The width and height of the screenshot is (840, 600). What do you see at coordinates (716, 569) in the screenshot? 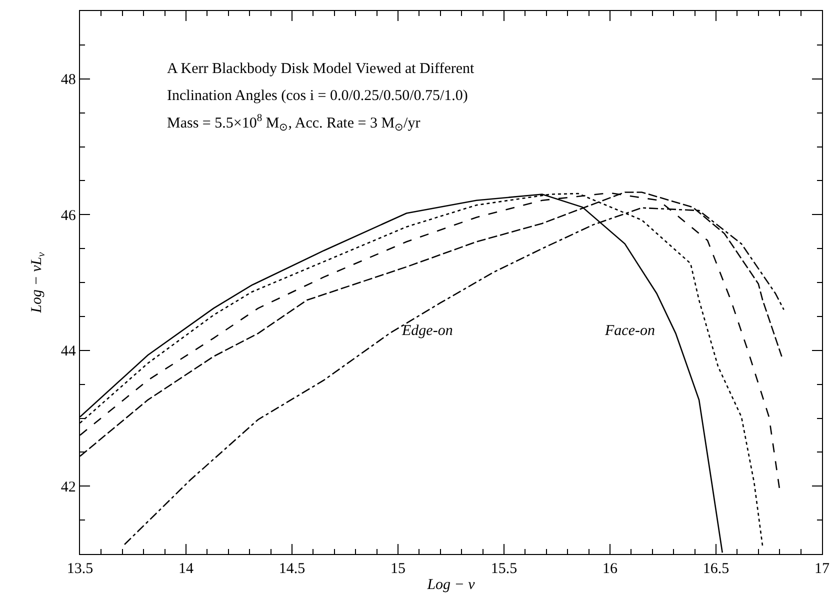
I see `x-tick-label: 16.5` at bounding box center [716, 569].